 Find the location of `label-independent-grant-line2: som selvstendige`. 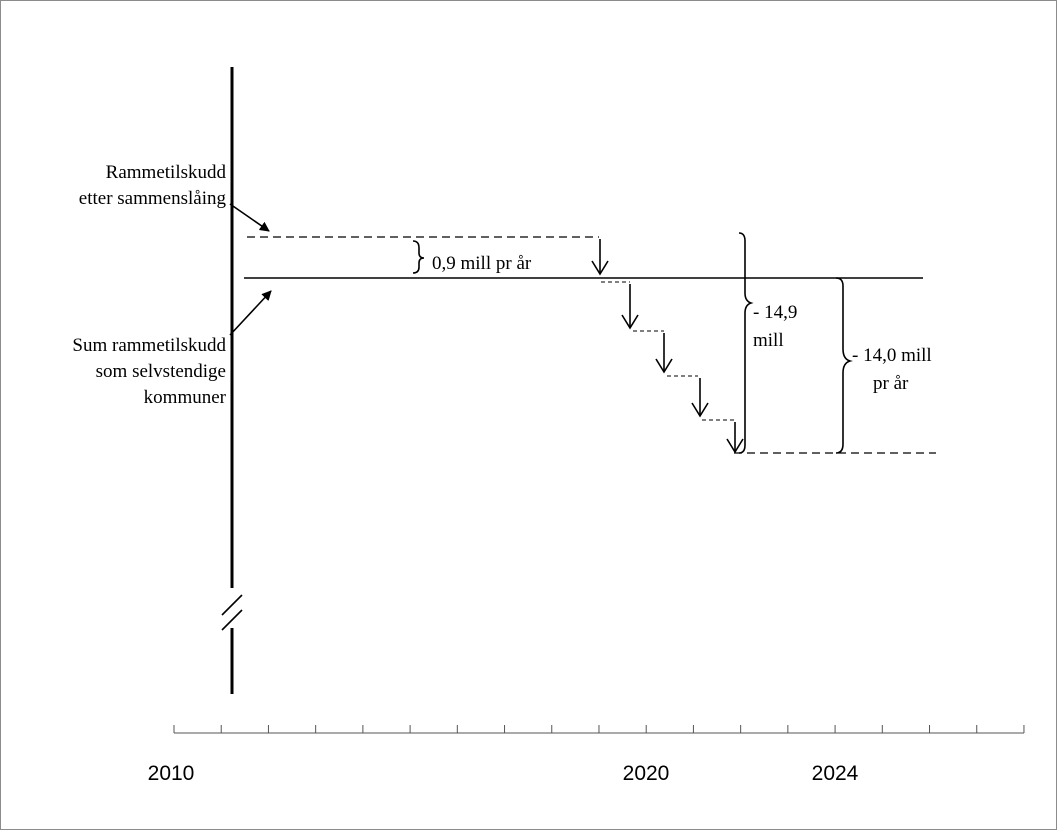

label-independent-grant-line2: som selvstendige is located at coordinates (161, 371).